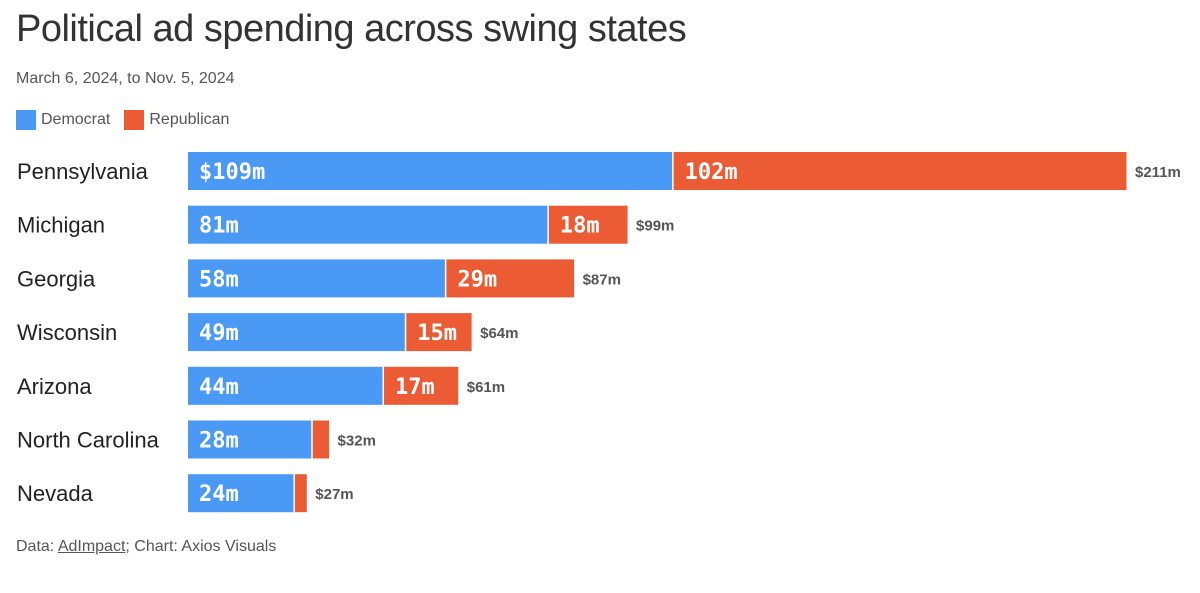  I want to click on category-label: Michigan, so click(61, 225).